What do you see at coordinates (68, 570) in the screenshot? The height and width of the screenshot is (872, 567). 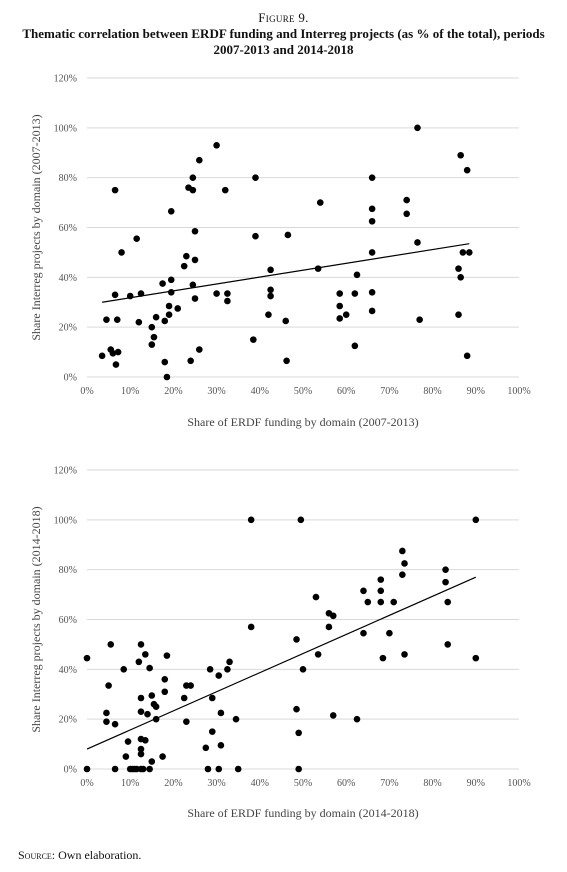 I see `y-tick-label: 80%` at bounding box center [68, 570].